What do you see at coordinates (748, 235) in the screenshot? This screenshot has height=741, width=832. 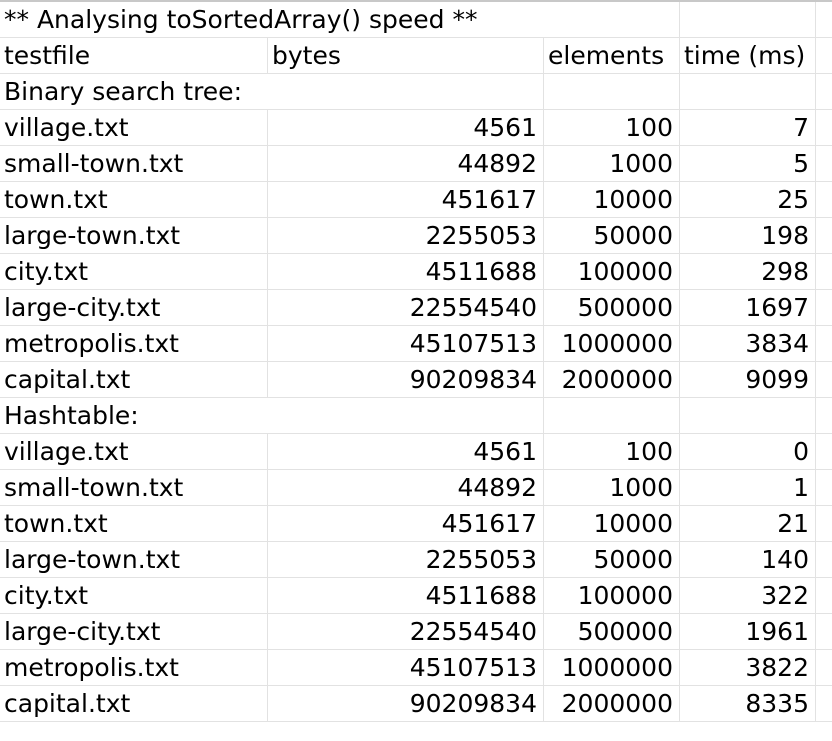 I see `time-cell: 198` at bounding box center [748, 235].